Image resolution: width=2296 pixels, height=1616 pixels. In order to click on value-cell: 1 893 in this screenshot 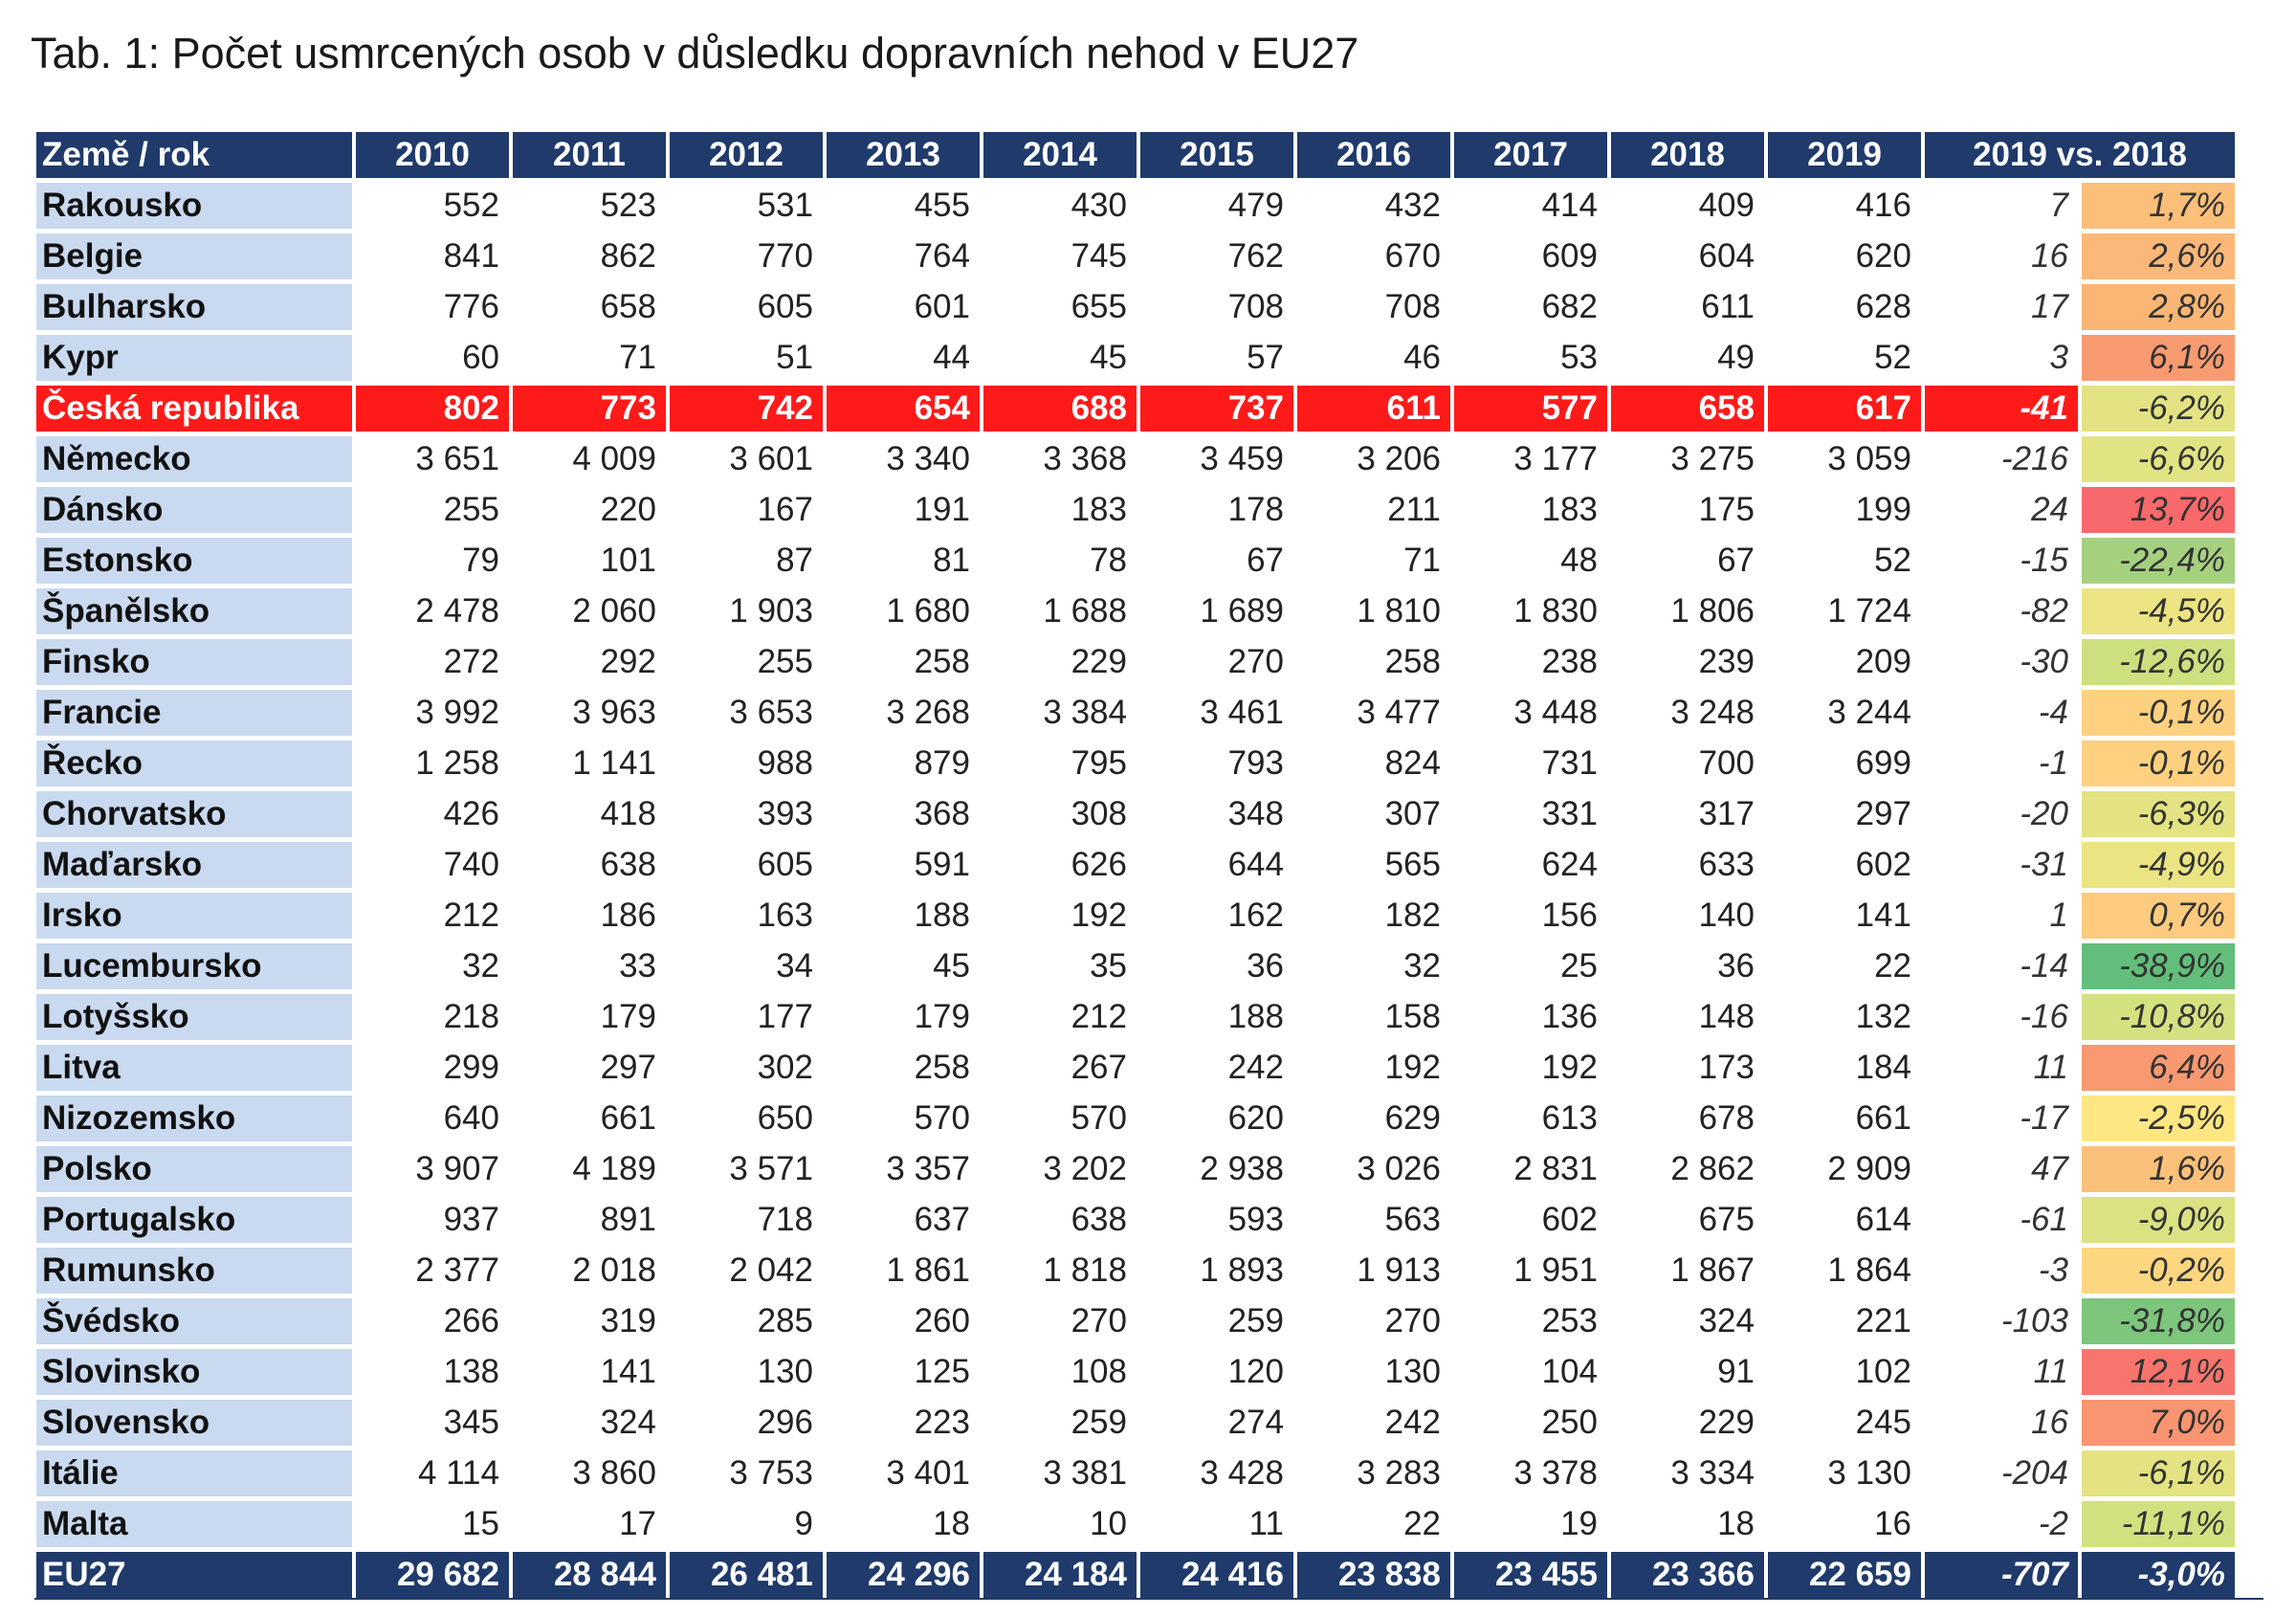, I will do `click(1242, 1270)`.